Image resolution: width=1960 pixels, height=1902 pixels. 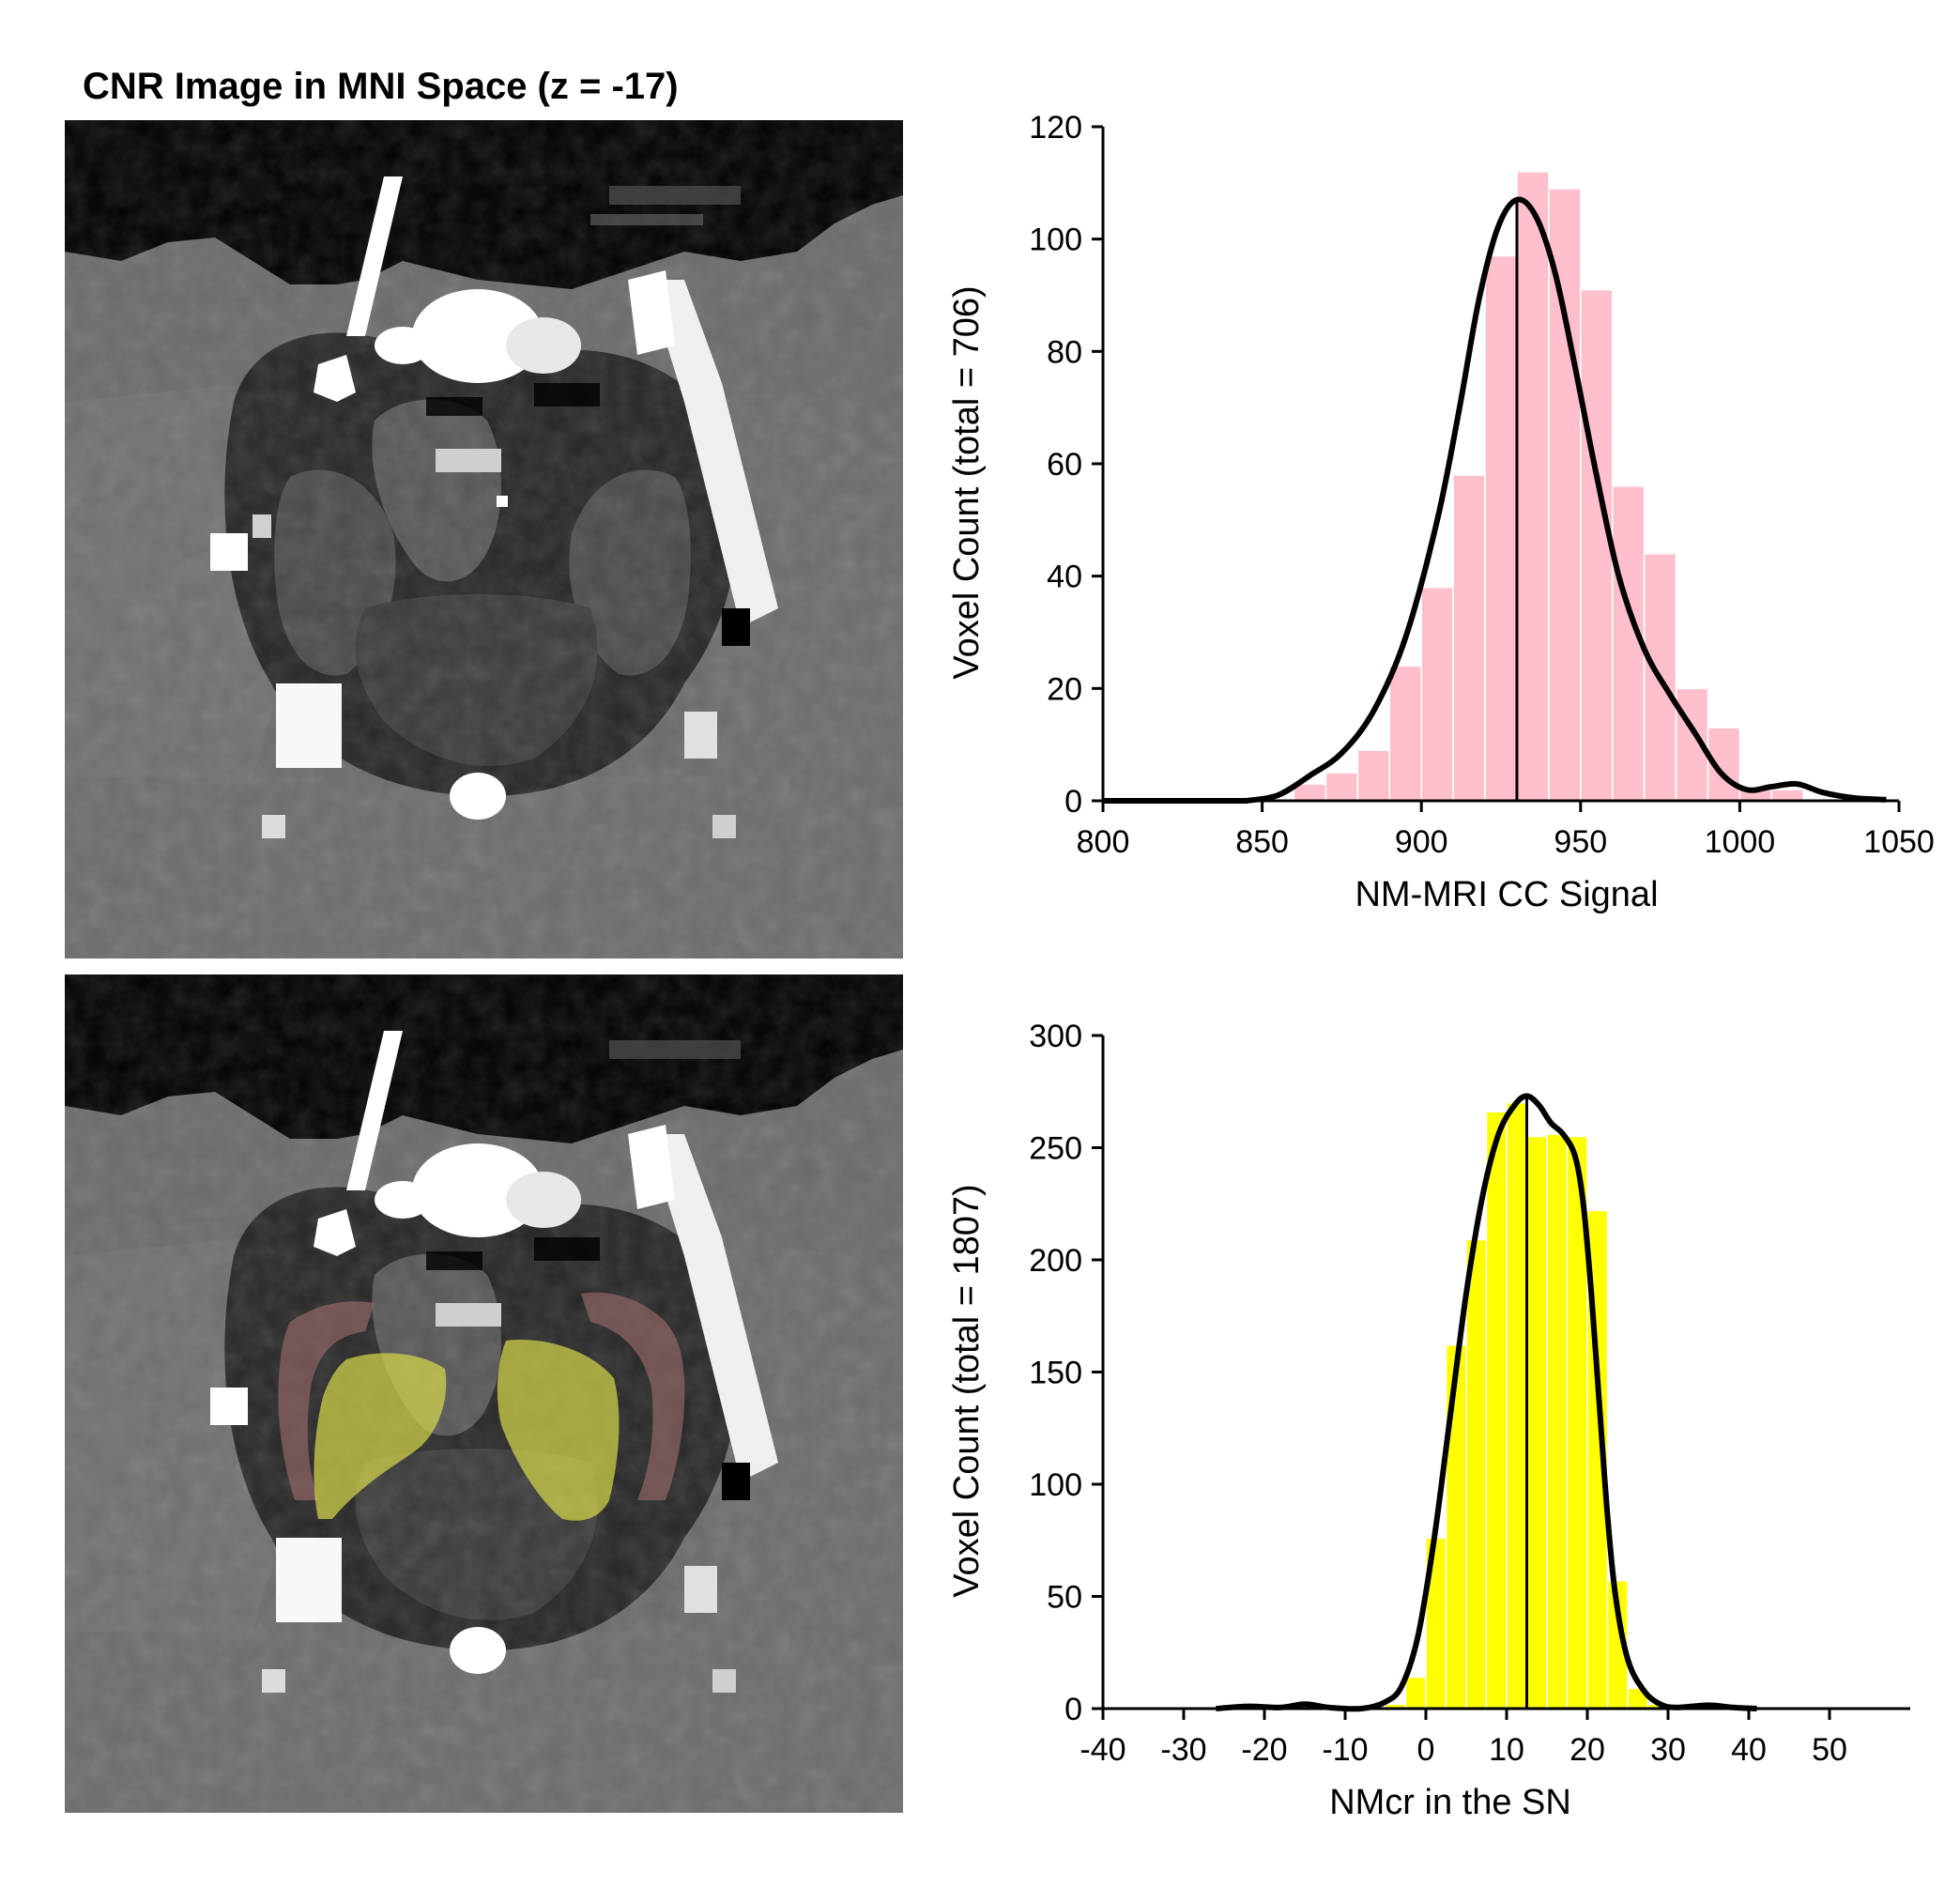 What do you see at coordinates (1183, 1750) in the screenshot?
I see `x-tick-label: -30` at bounding box center [1183, 1750].